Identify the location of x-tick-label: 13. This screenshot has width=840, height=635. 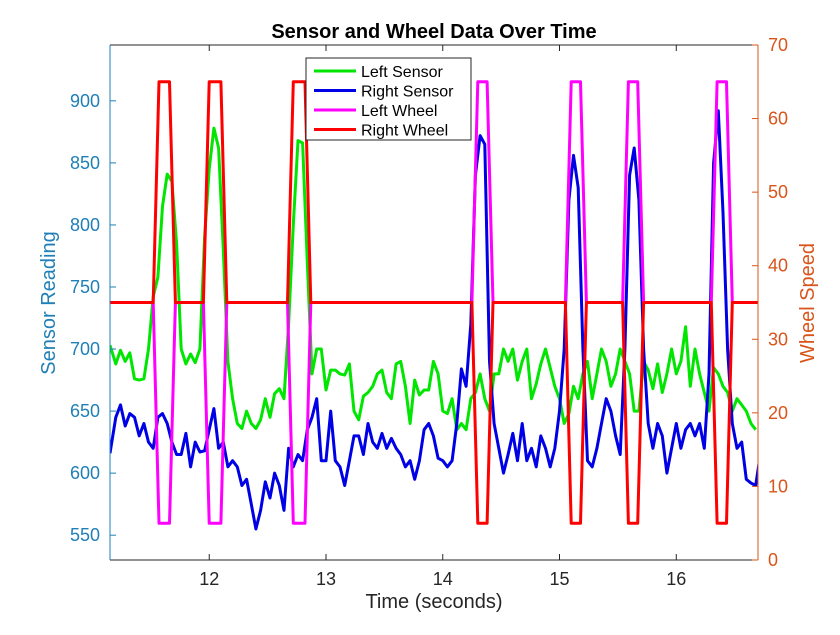
(326, 579).